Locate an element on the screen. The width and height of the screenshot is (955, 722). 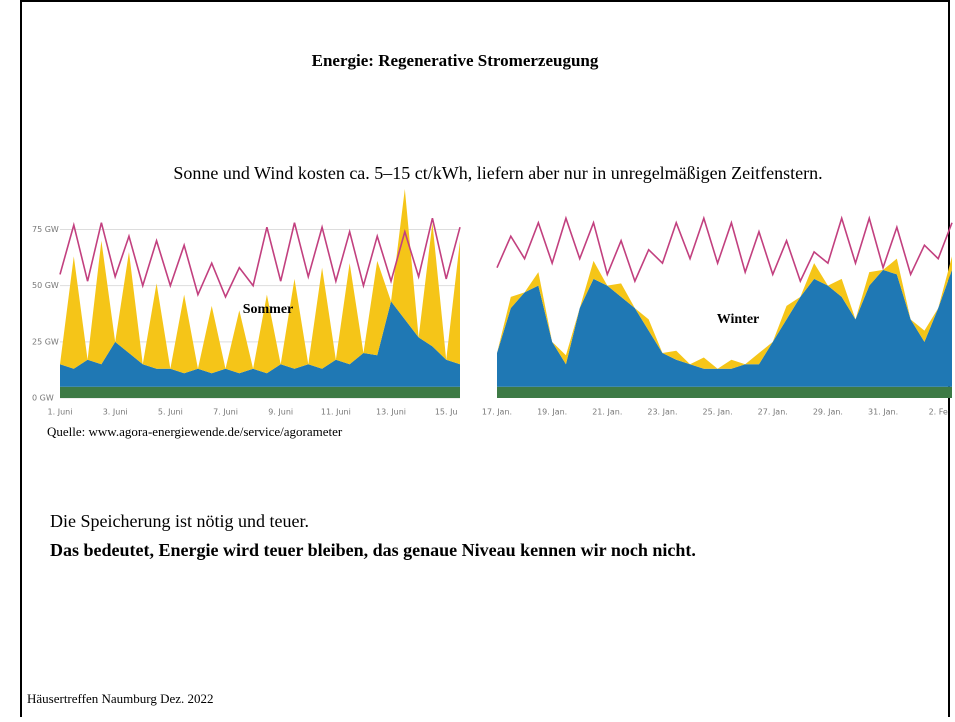
chart-annotation: Winter is located at coordinates (738, 319).